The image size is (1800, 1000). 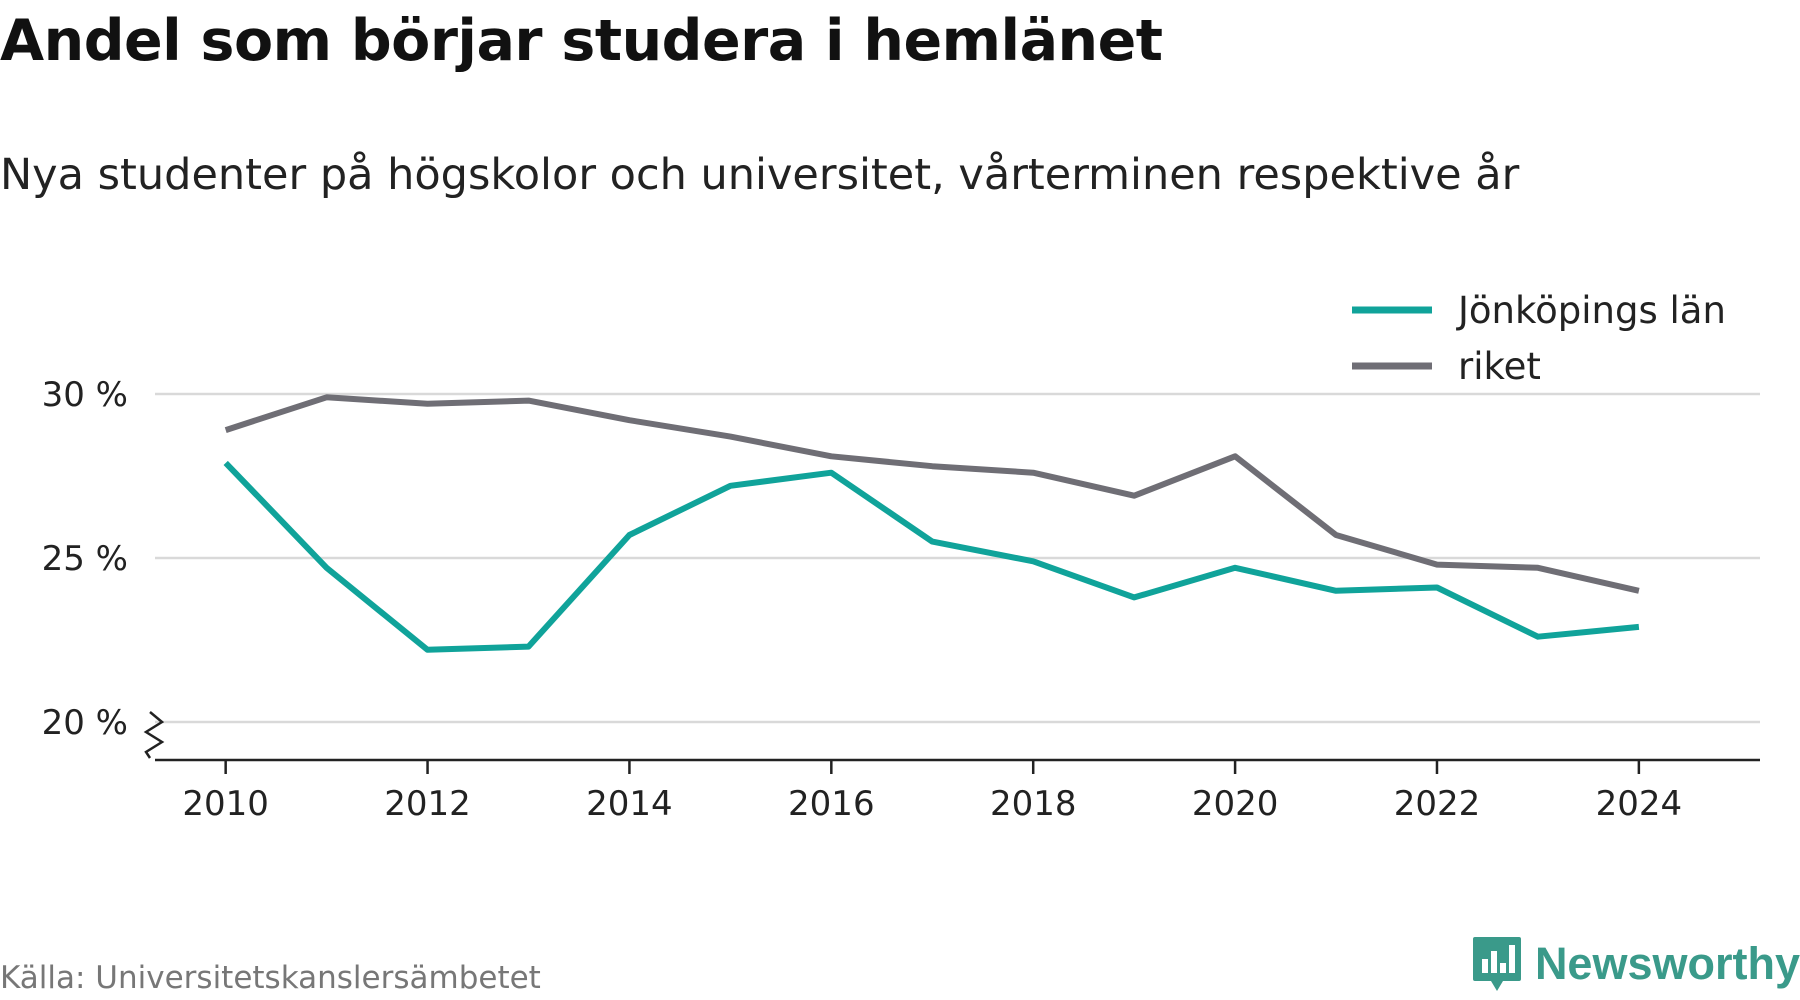 I want to click on legend: Jönköpings län riket, so click(x=1540, y=334).